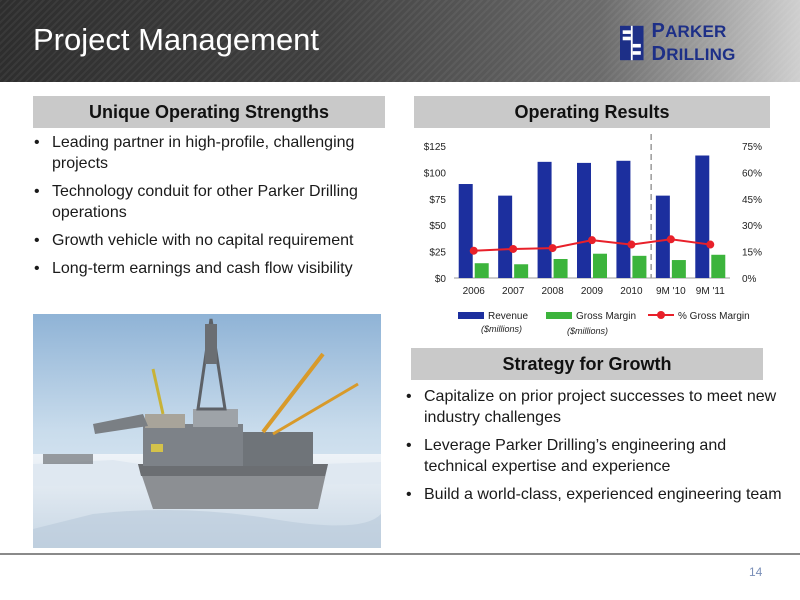 This screenshot has height=600, width=800. I want to click on company-logo: PARKER DRILLING, so click(710, 43).